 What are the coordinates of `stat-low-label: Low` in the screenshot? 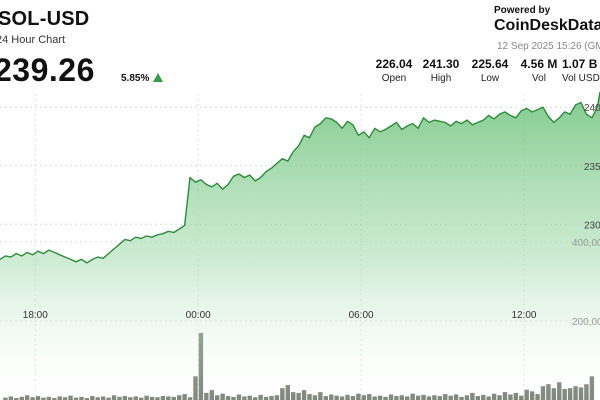 It's located at (490, 78).